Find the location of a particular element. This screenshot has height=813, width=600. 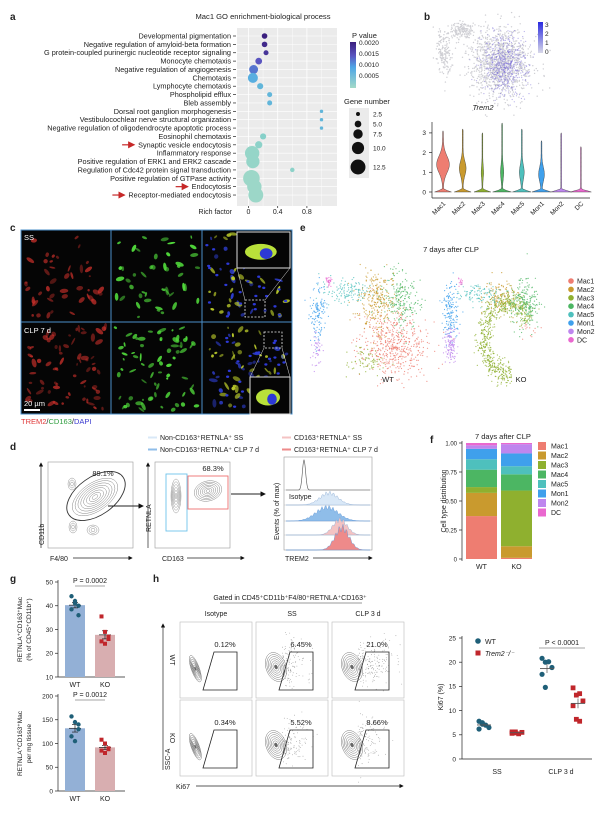

scale-bar-label: 20 µm is located at coordinates (34, 403).